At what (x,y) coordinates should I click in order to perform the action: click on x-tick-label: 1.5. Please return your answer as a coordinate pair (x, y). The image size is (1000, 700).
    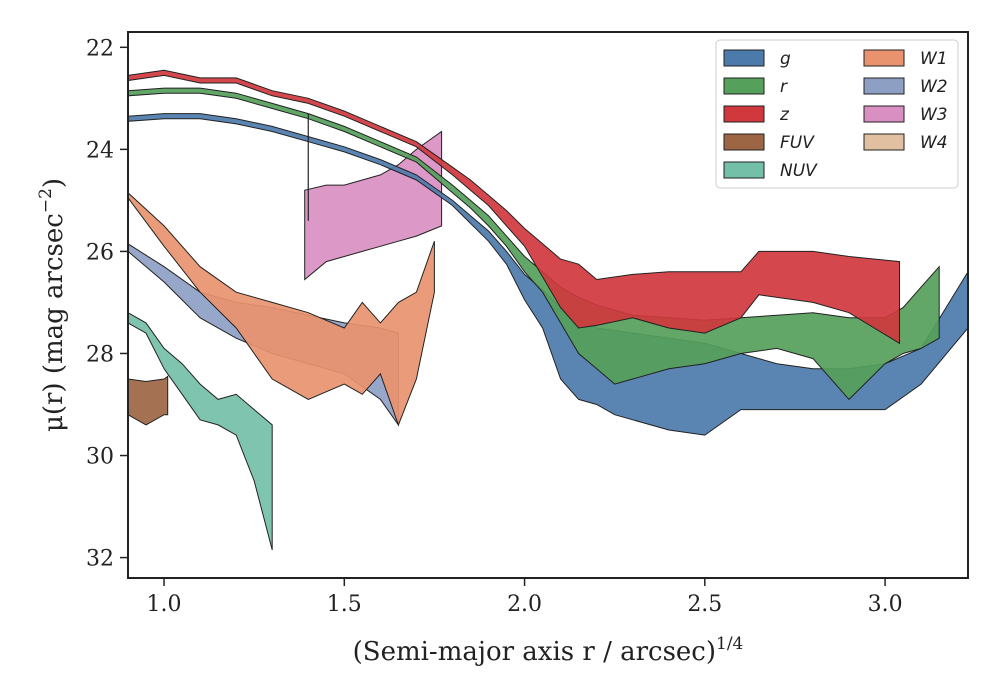
    Looking at the image, I should click on (344, 604).